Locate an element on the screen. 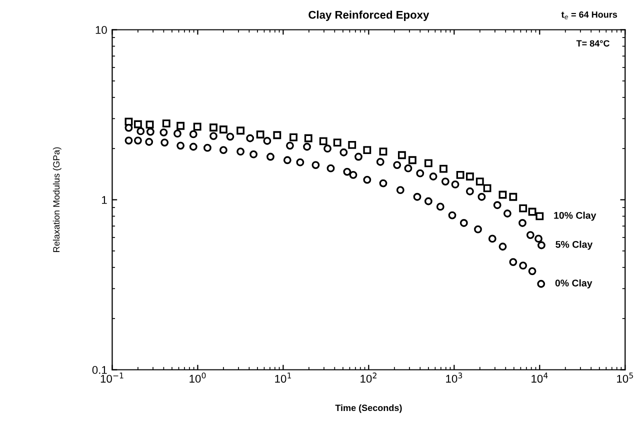 This screenshot has width=634, height=425. y-tick-label: 1 is located at coordinates (104, 200).